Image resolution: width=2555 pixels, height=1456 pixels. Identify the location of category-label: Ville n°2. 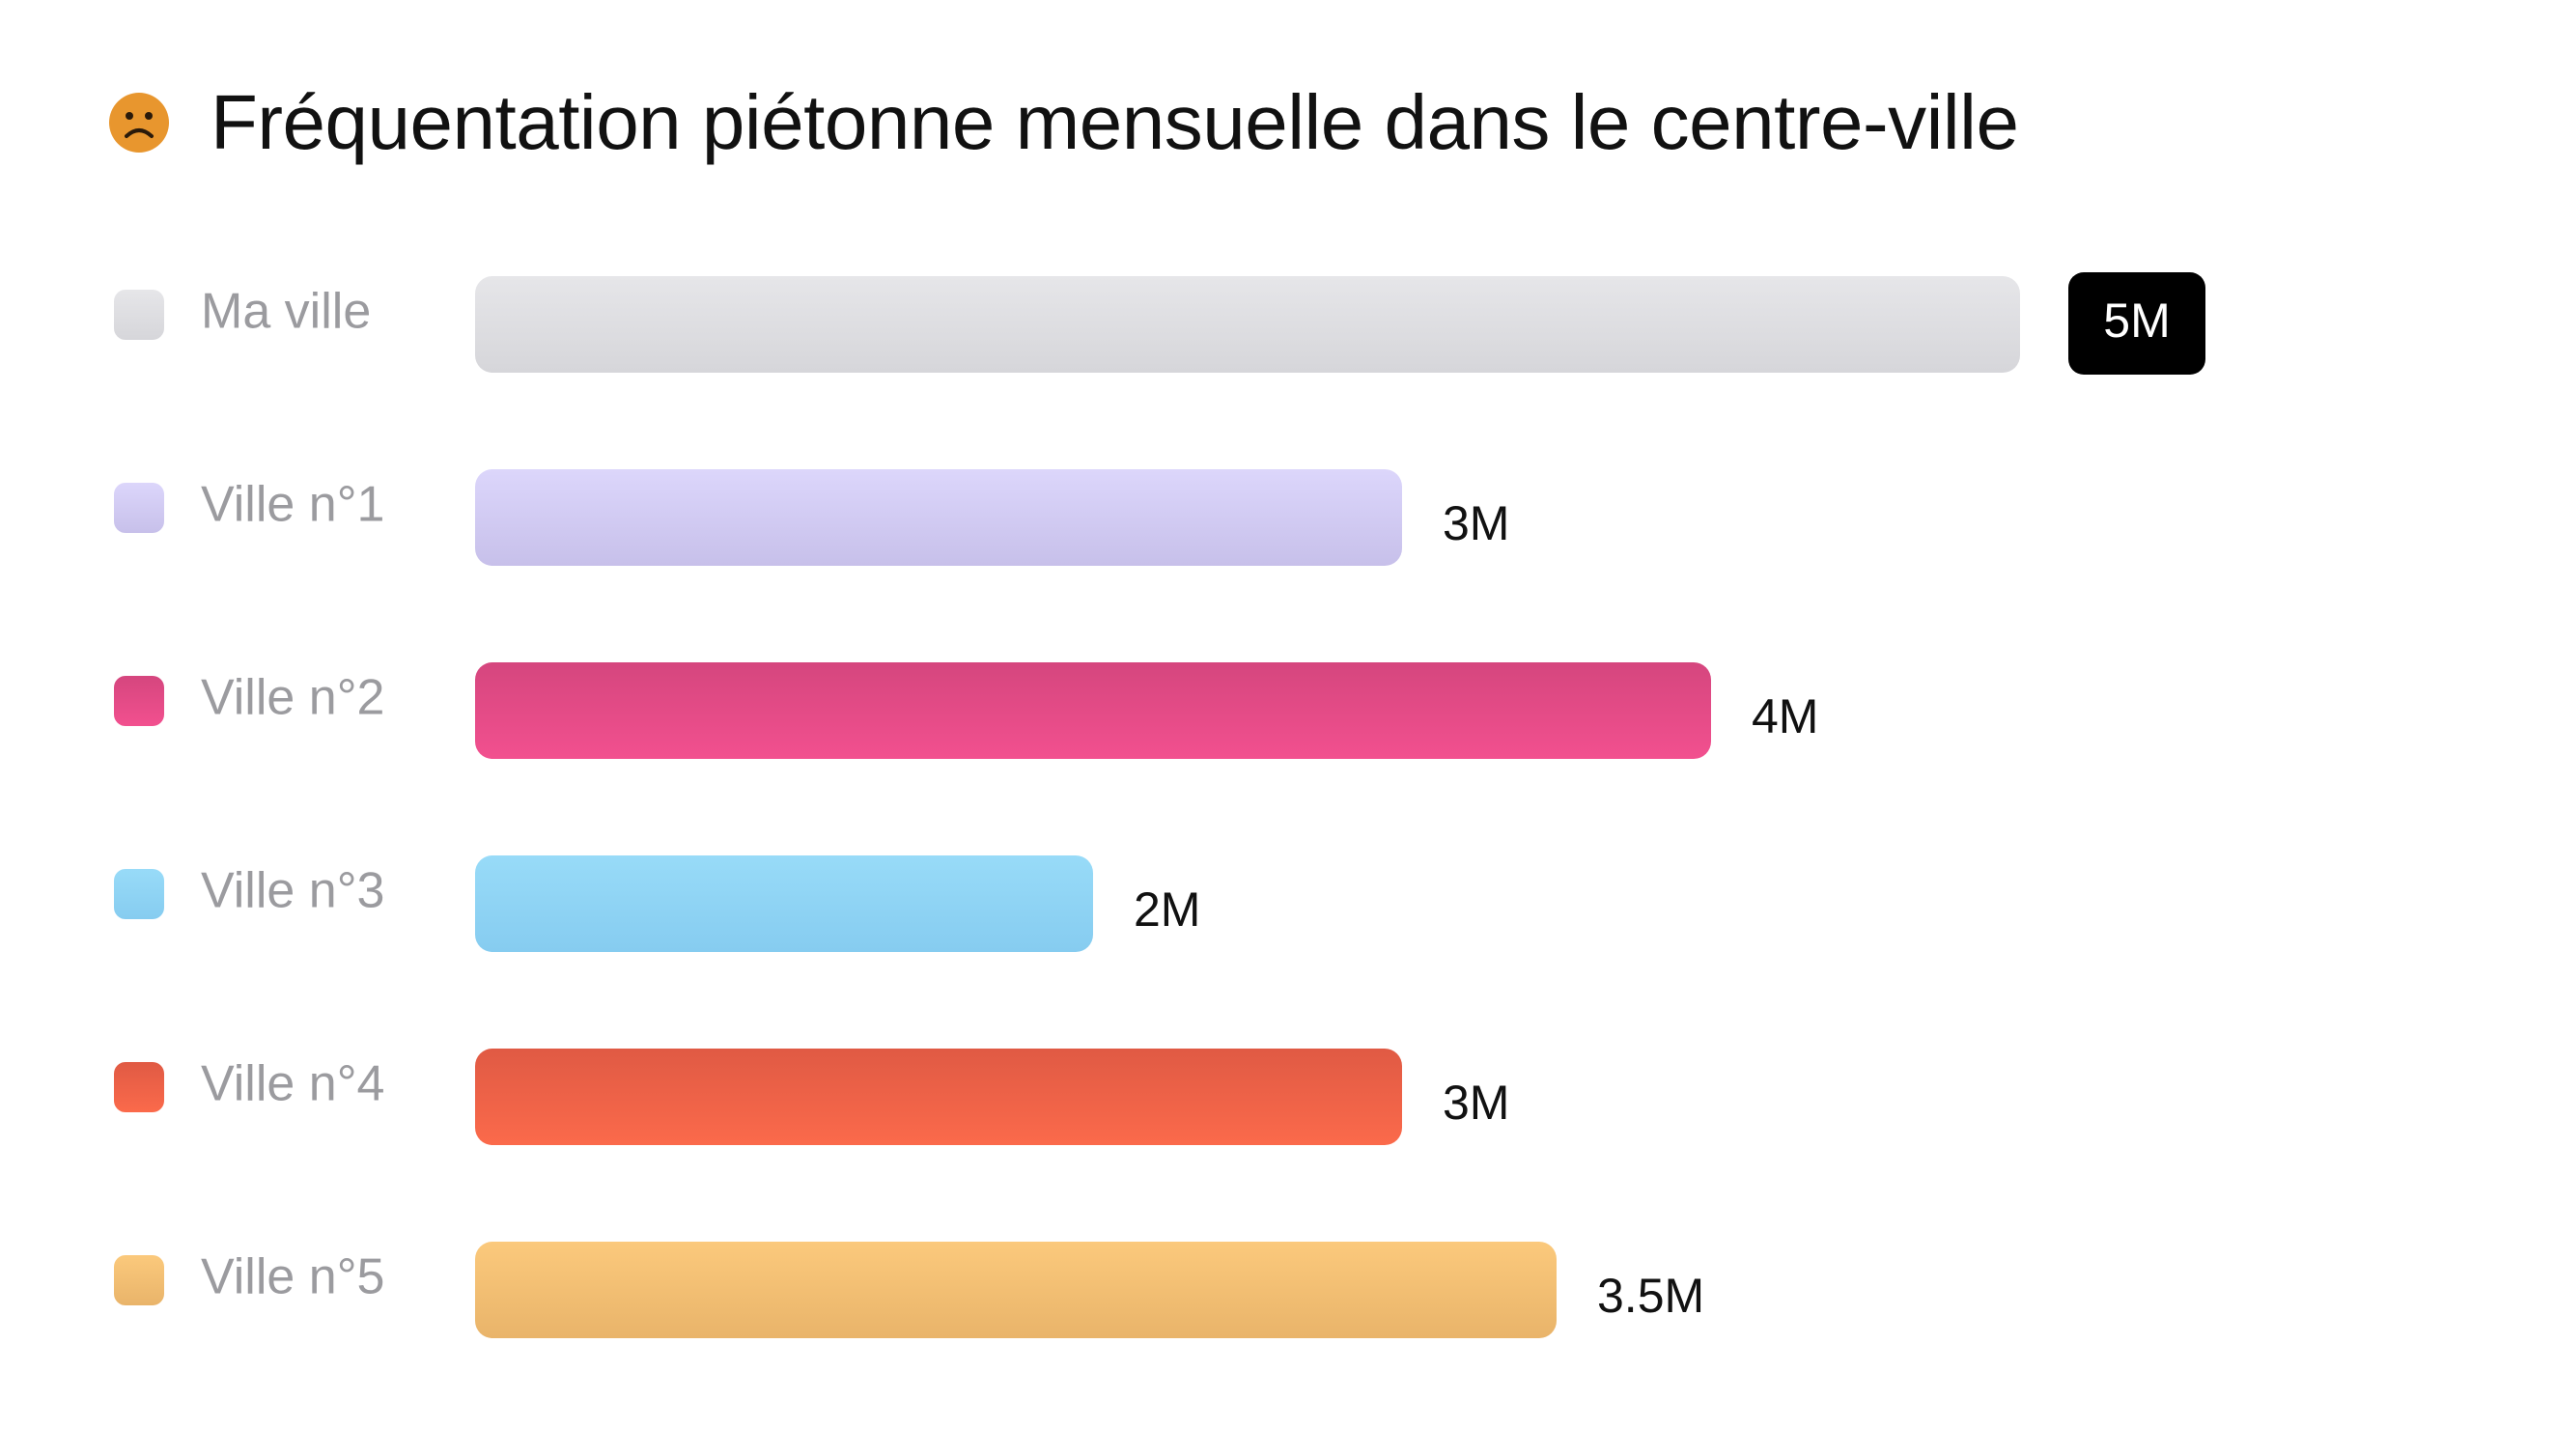
(292, 698).